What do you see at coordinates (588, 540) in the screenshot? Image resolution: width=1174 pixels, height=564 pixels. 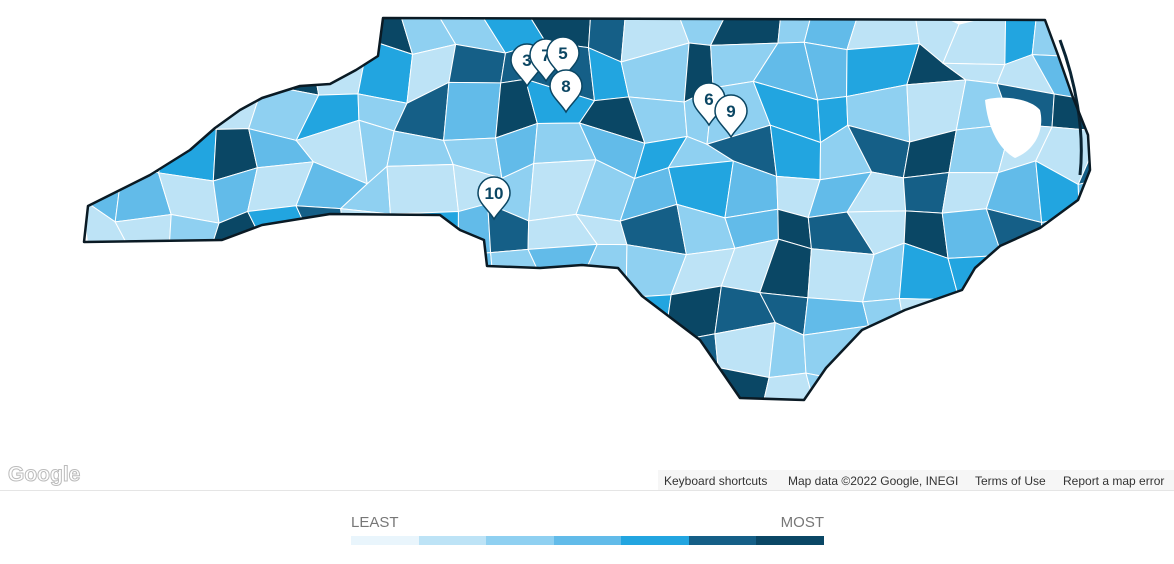 I see `legend-bar` at bounding box center [588, 540].